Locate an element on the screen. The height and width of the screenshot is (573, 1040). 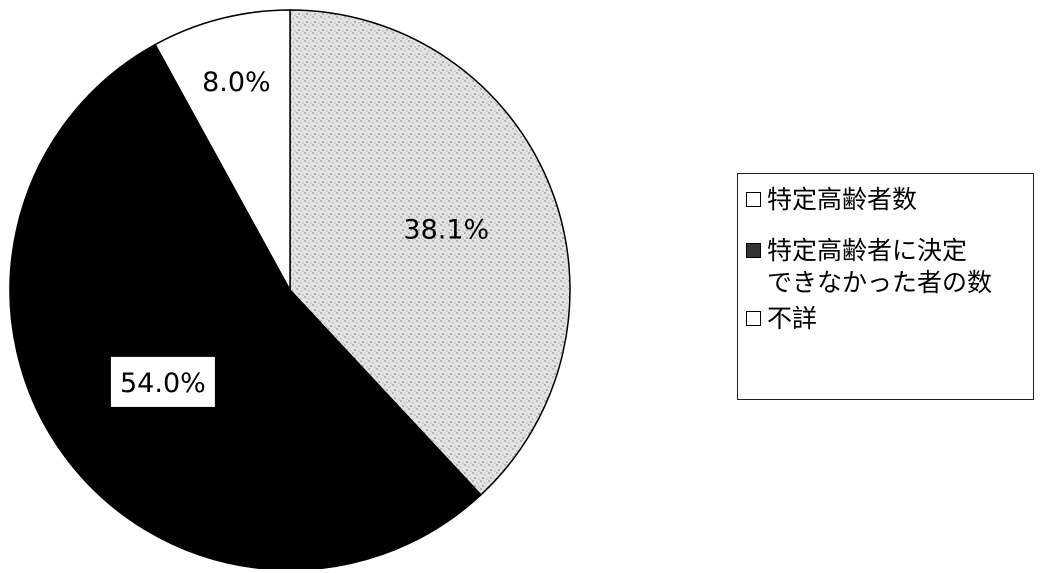
legend-item-specified-elderly: 特定高齢者数 is located at coordinates (889, 200).